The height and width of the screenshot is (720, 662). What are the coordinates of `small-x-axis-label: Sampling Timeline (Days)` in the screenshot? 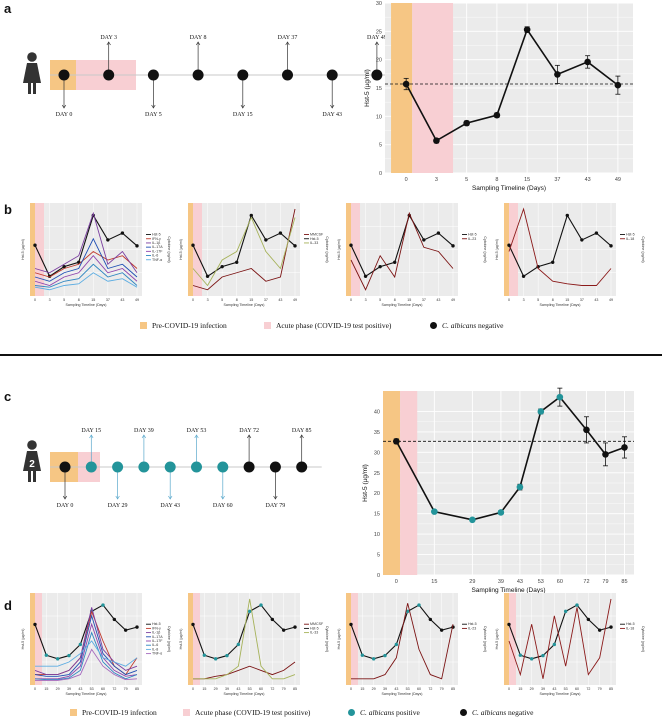 It's located at (244, 305).